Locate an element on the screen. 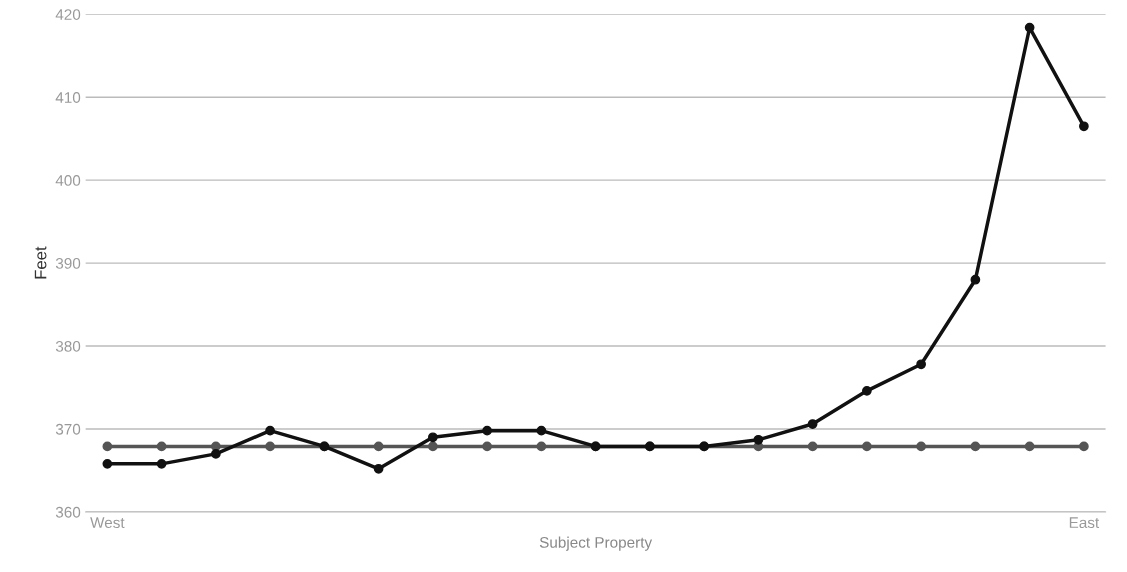 Image resolution: width=1127 pixels, height=572 pixels. y-tick-label: 410 is located at coordinates (68, 97).